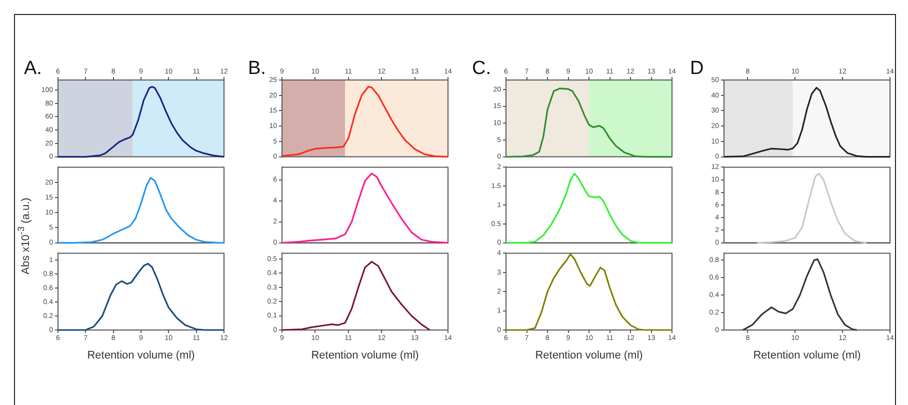  I want to click on chart-title: A., so click(33, 69).